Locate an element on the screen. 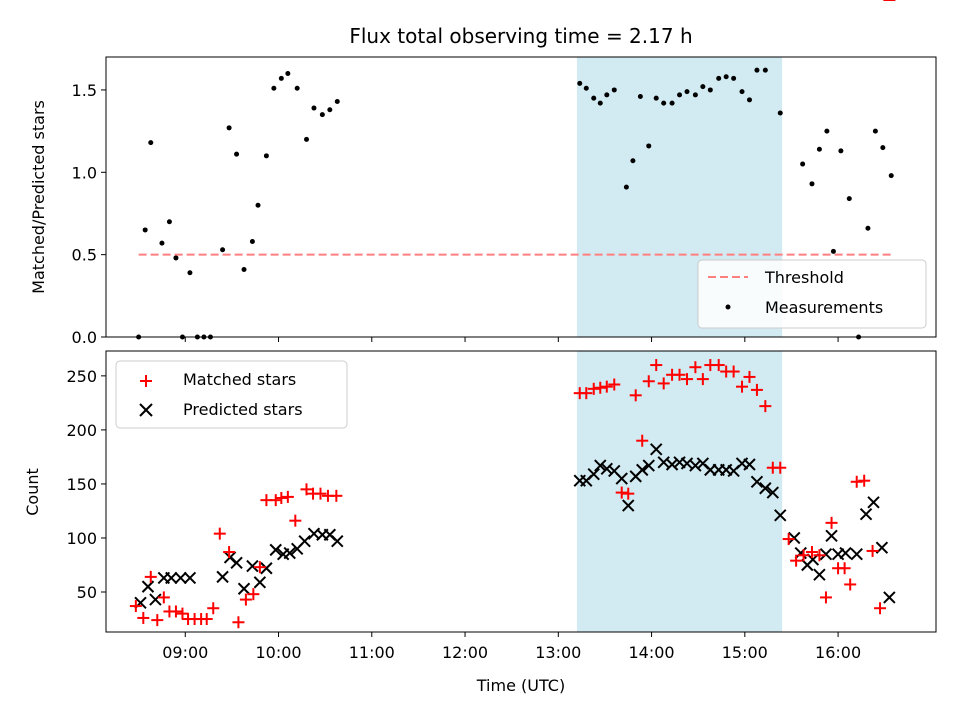 The height and width of the screenshot is (720, 960). x-tick-label: 10:00 is located at coordinates (278, 652).